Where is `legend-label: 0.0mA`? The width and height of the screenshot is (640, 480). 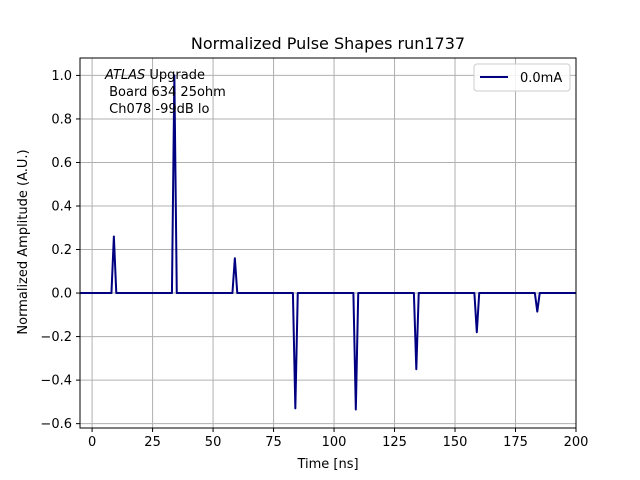 legend-label: 0.0mA is located at coordinates (541, 78).